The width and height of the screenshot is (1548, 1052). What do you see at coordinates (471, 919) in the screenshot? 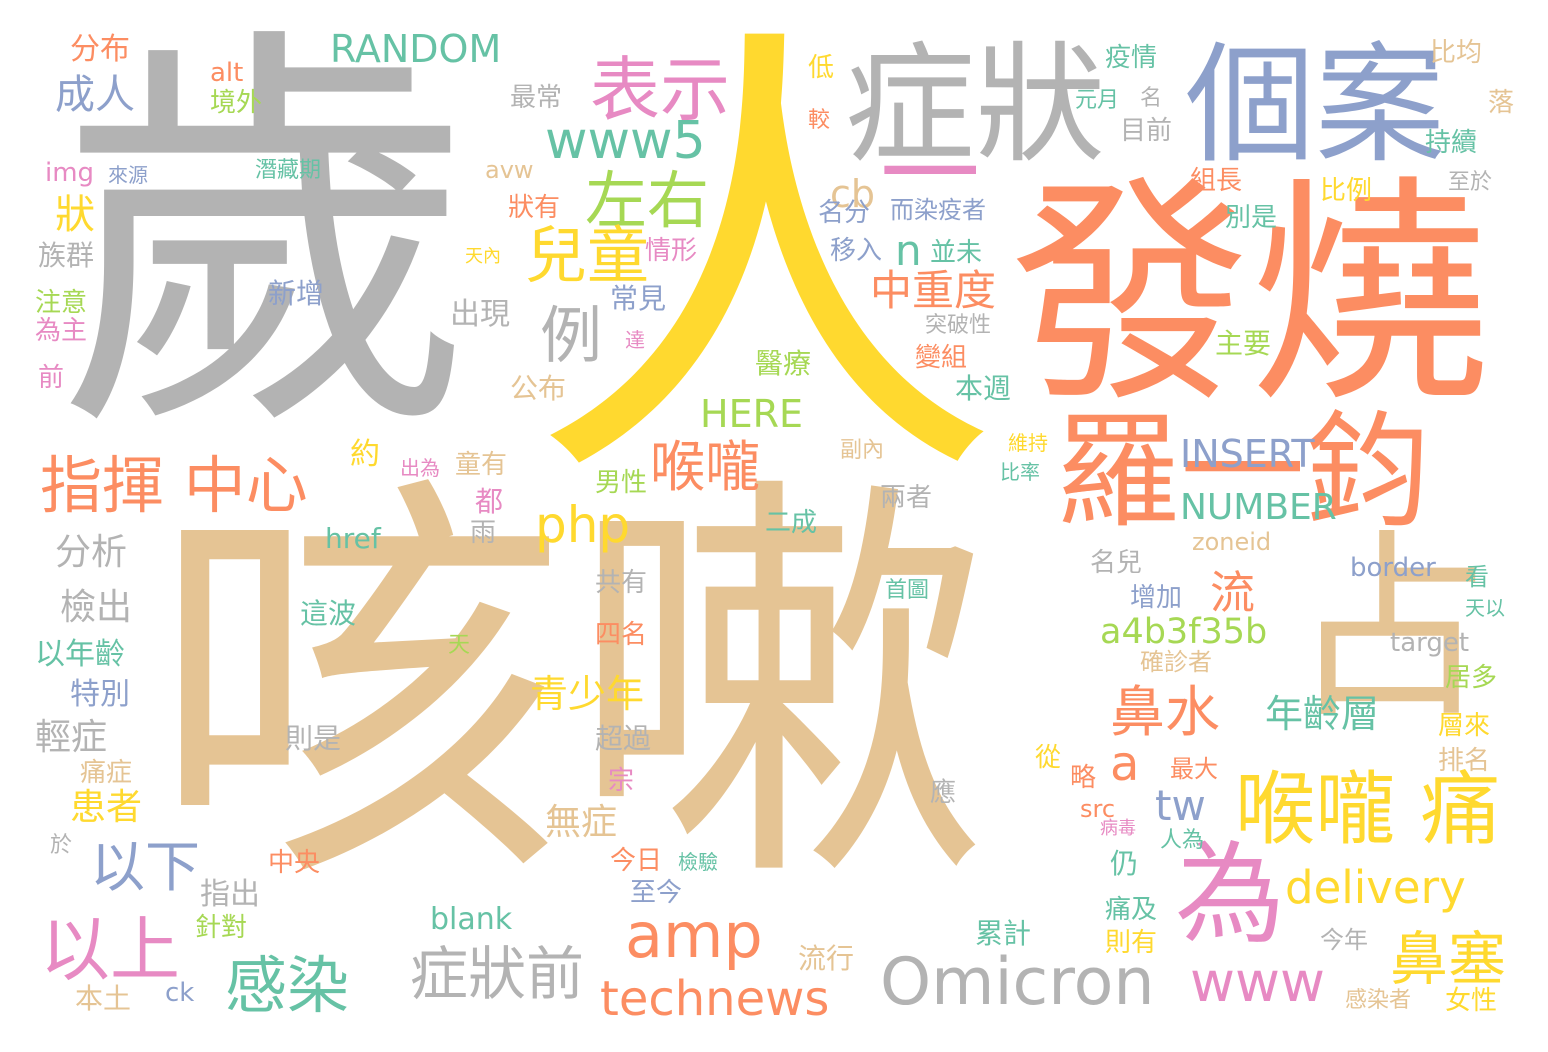
I see `word-blank: blank` at bounding box center [471, 919].